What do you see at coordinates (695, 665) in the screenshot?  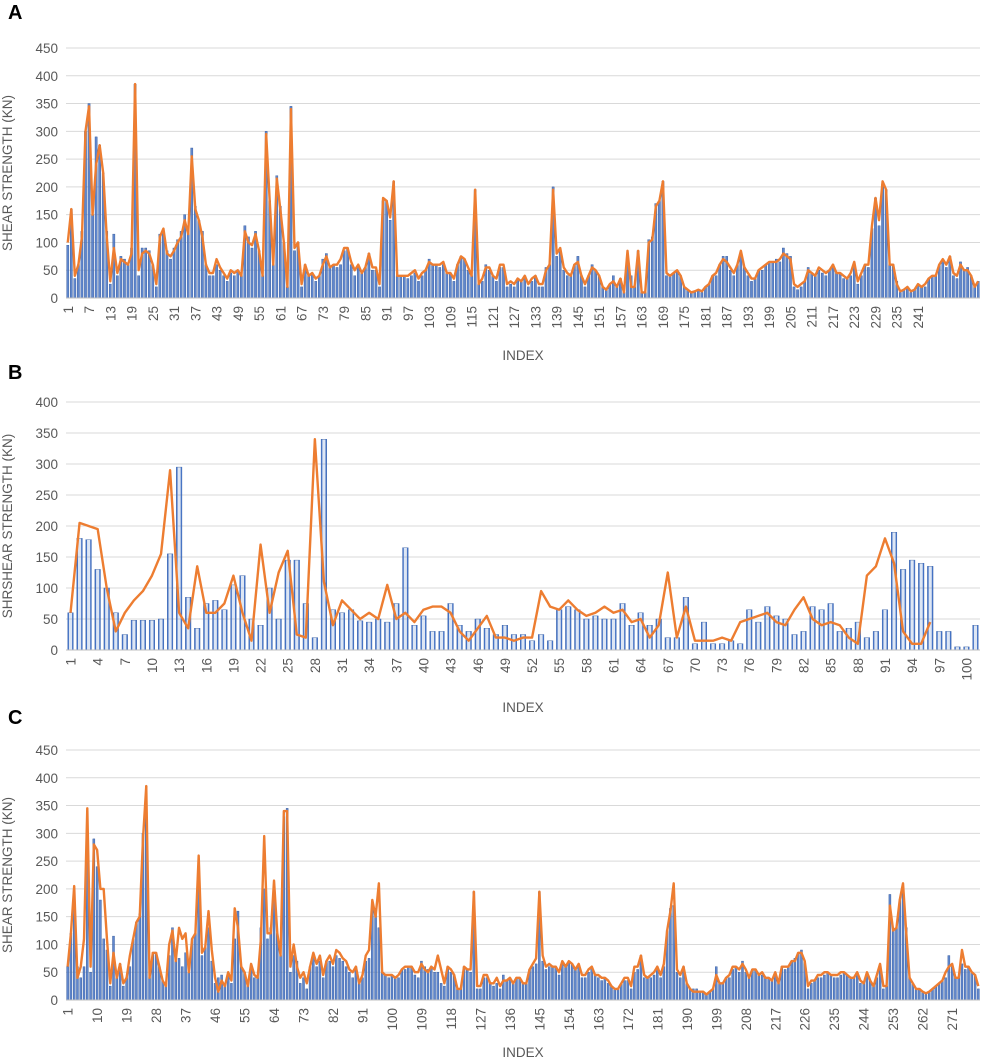 I see `x-tick-label: 70` at bounding box center [695, 665].